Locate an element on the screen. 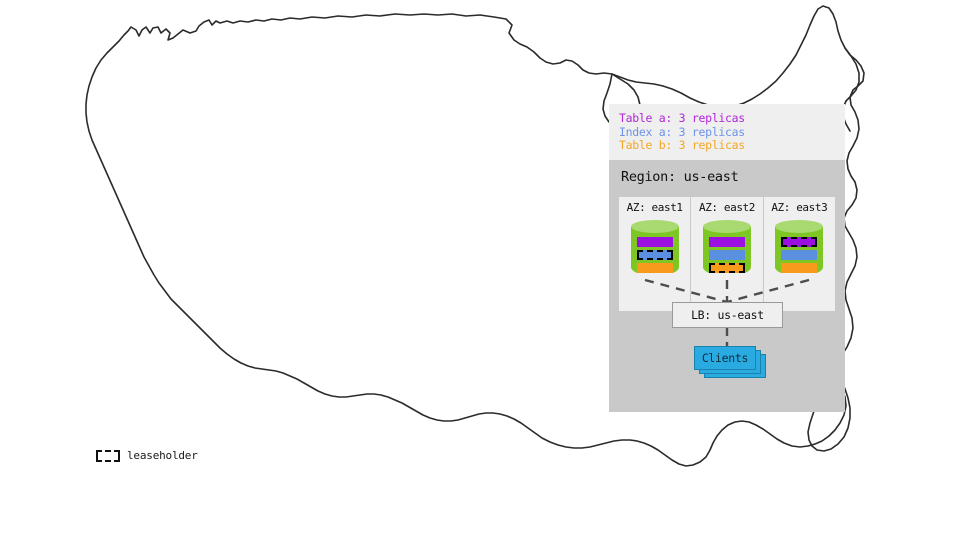 The width and height of the screenshot is (960, 540). replica-summary-line: Index a: 3 replicas is located at coordinates (682, 131).